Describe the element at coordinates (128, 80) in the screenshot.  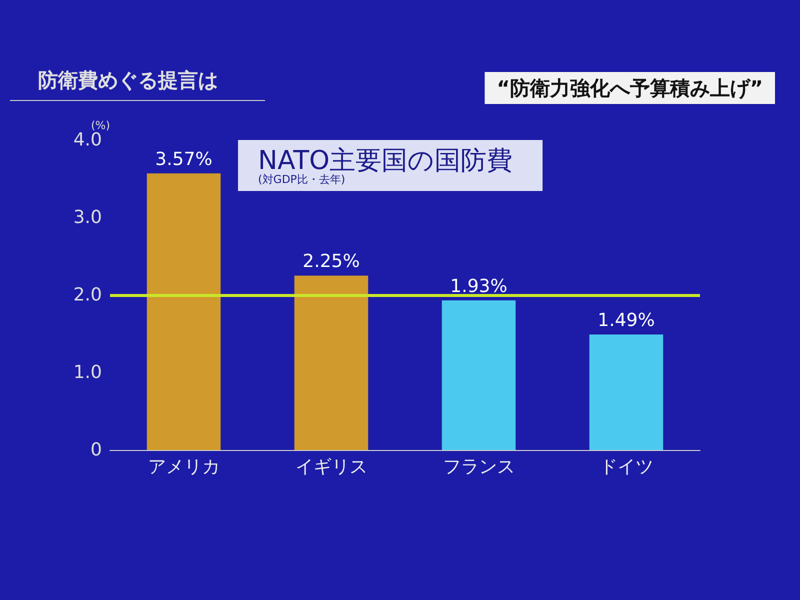
I see `text: 防衛費めぐる提言は` at that location.